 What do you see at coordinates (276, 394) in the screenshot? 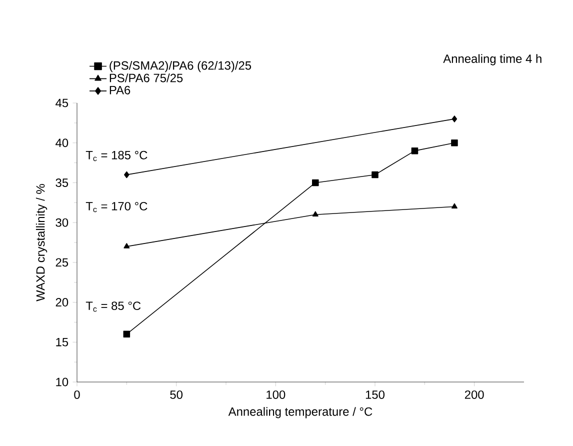
I see `x-tick-label: 100` at bounding box center [276, 394].